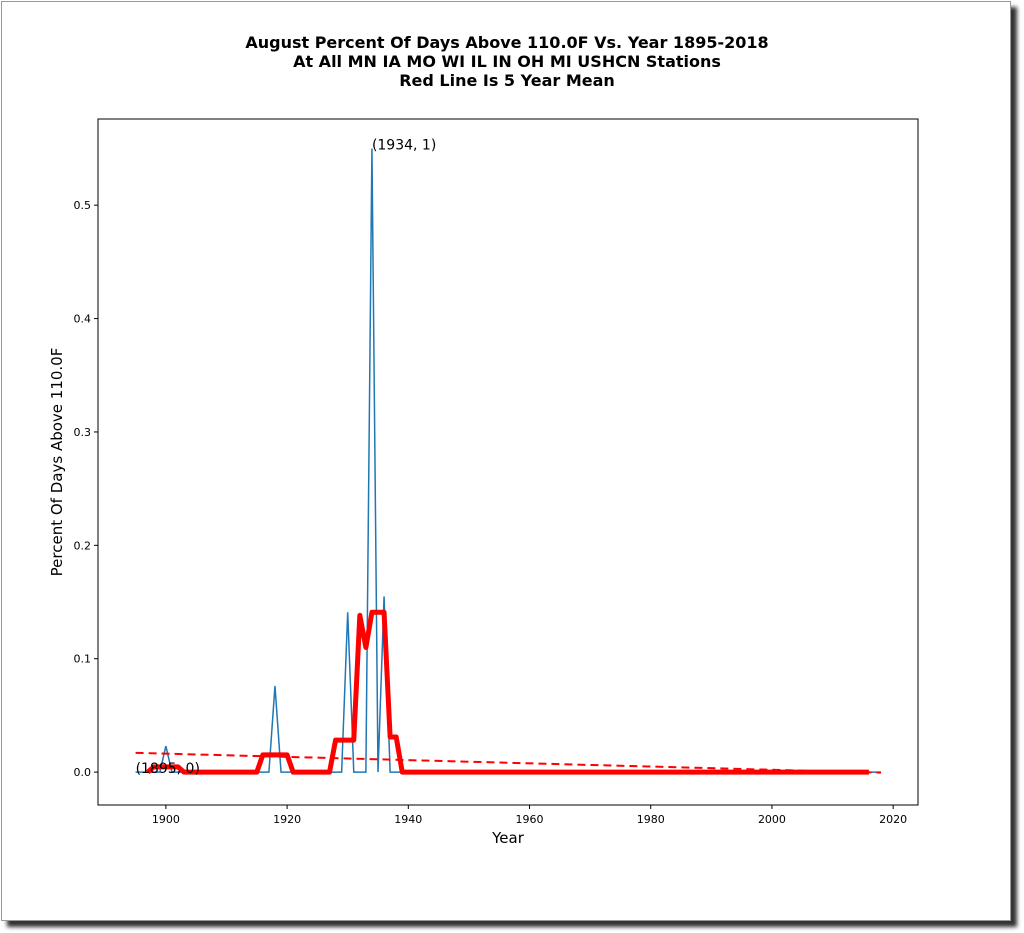 This screenshot has height=933, width=1024. What do you see at coordinates (507, 692) in the screenshot?
I see `mean-line` at bounding box center [507, 692].